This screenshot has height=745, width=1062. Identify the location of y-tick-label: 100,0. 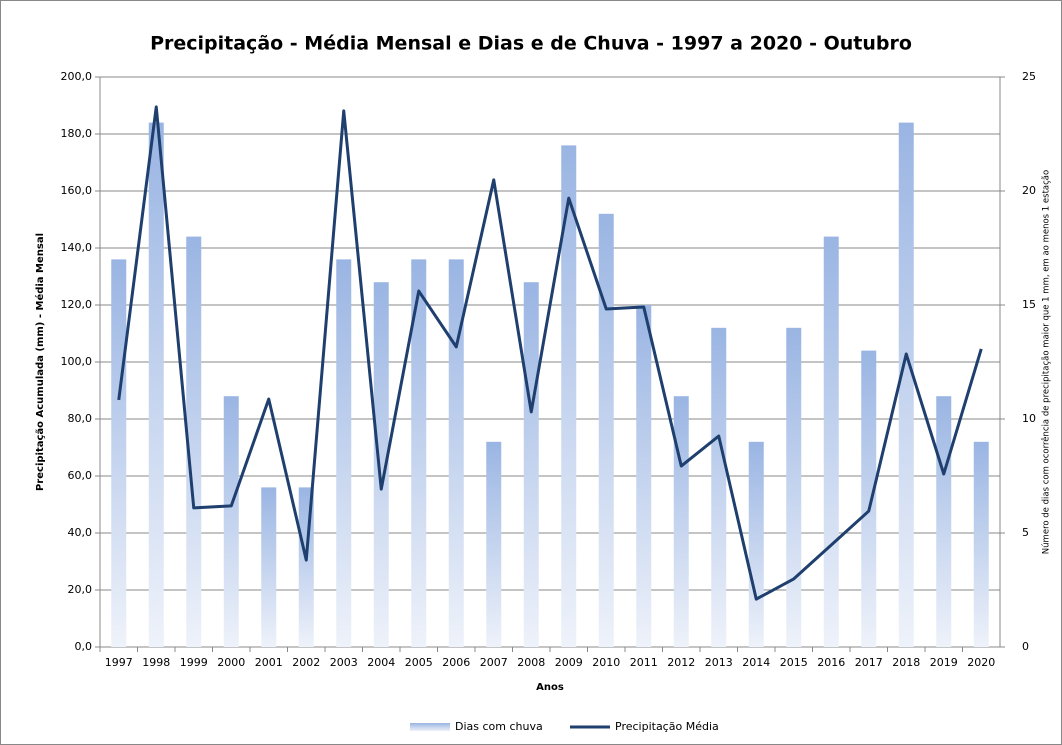
(77, 361).